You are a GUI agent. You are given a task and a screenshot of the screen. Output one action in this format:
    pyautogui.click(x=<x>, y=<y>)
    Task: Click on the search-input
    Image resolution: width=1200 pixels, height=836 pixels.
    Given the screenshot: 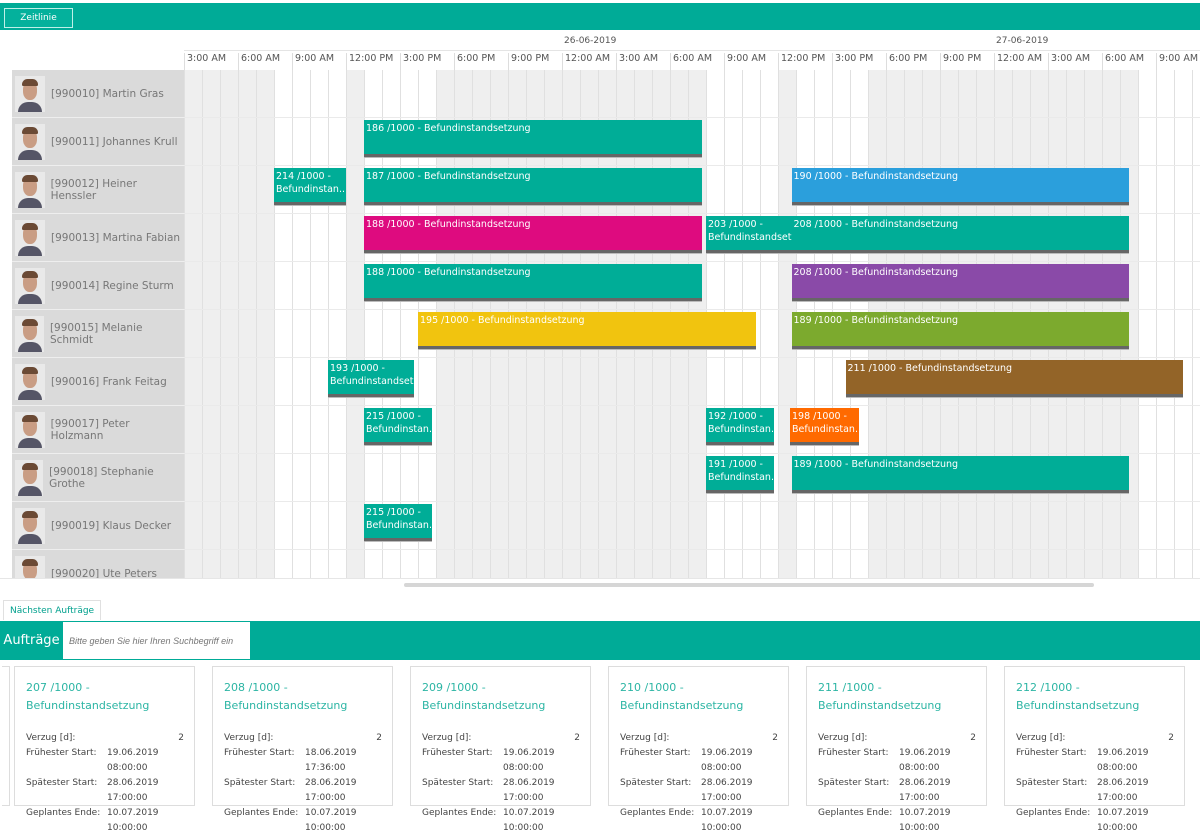 What is the action you would take?
    pyautogui.click(x=156, y=640)
    